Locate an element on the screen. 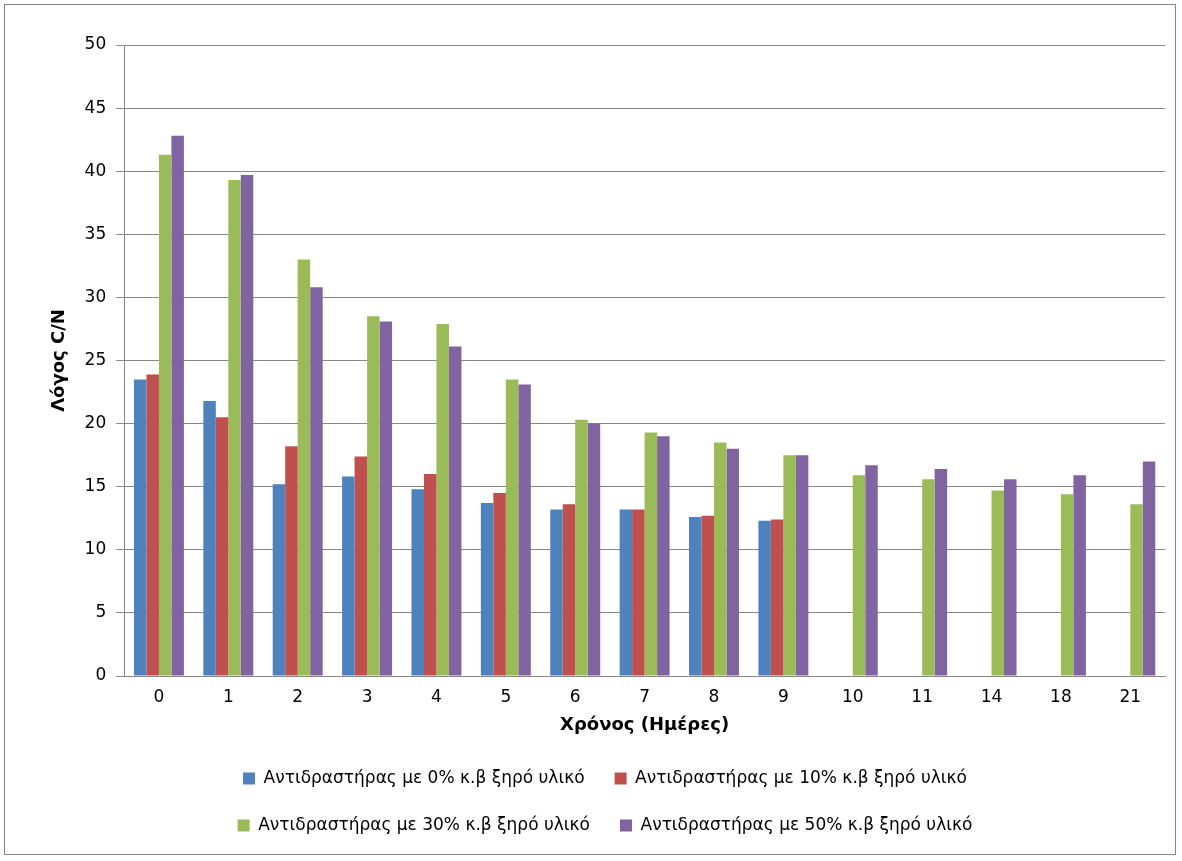 The width and height of the screenshot is (1182, 861). y-axis-title: Λόγος C/N is located at coordinates (58, 360).